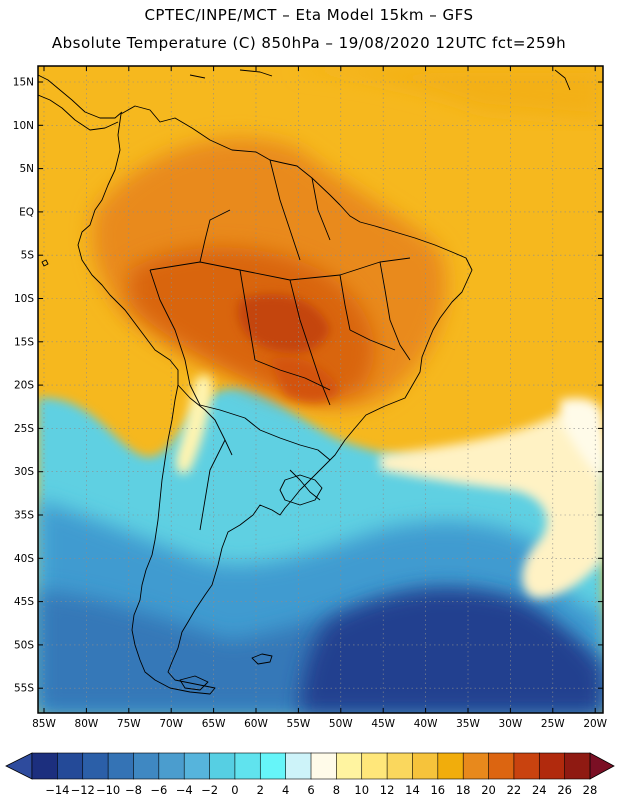 The image size is (618, 800). Describe the element at coordinates (24, 645) in the screenshot. I see `lat-label: 50S` at that location.